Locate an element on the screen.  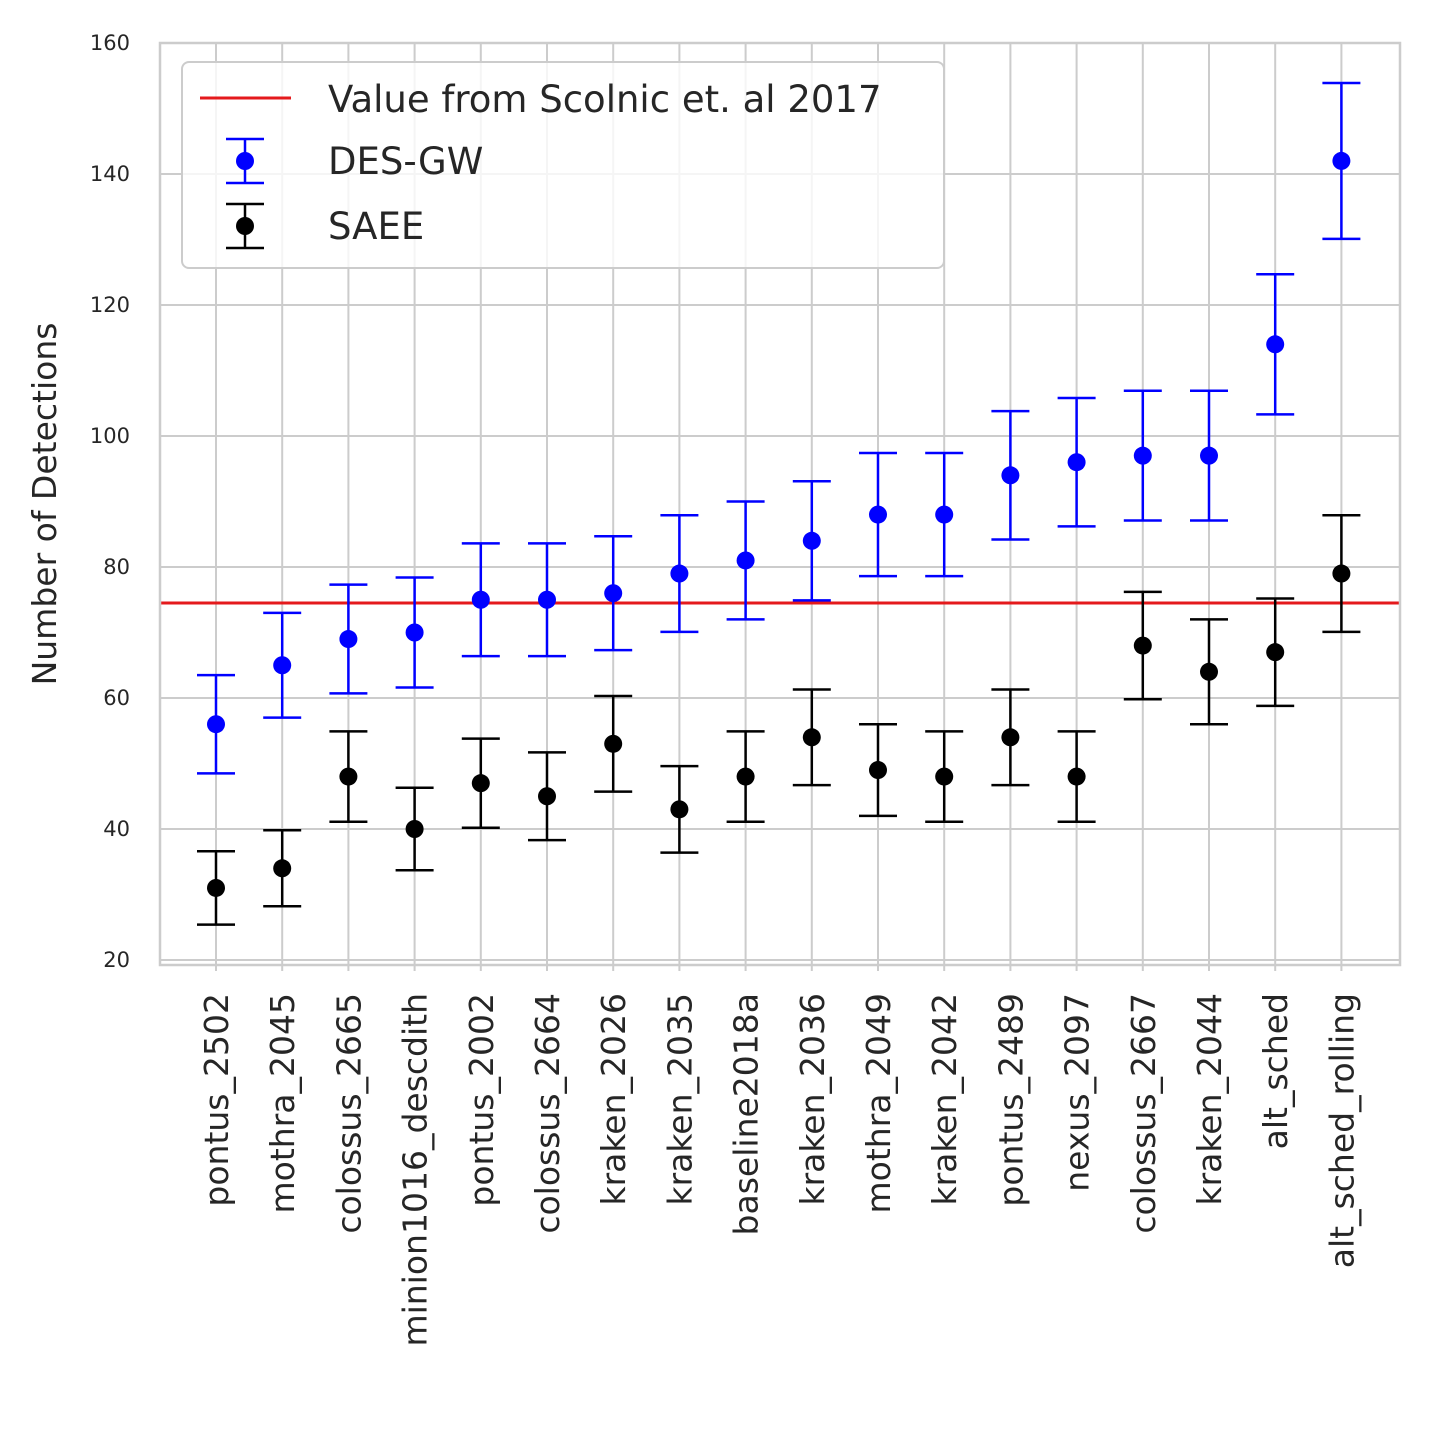
x-tick-label: kraken_2044 is located at coordinates (1209, 1099).